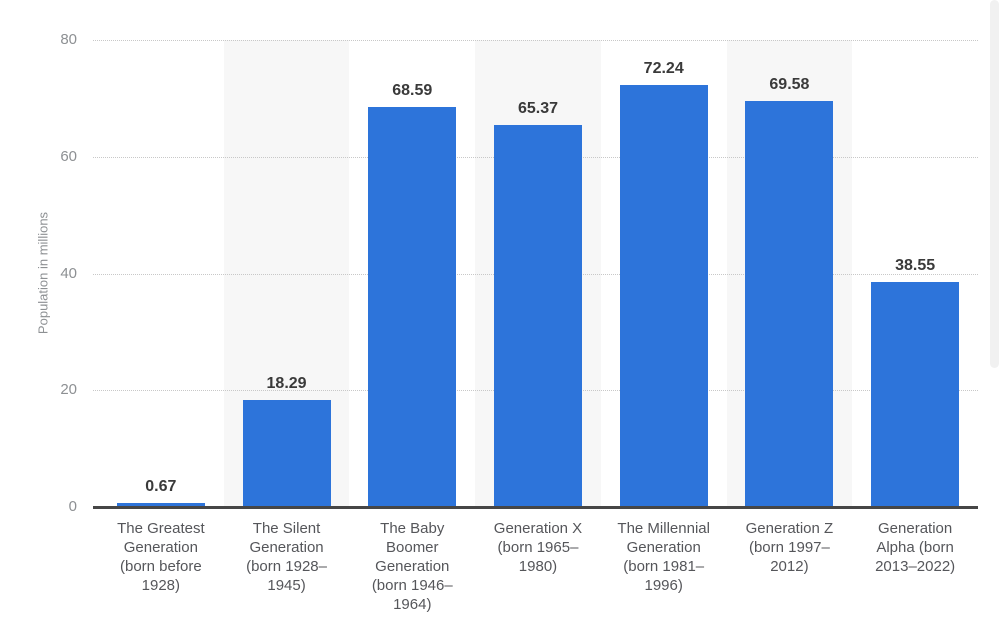 Image resolution: width=1000 pixels, height=634 pixels. I want to click on category-label: Generation Alpha (born 2013–2022), so click(915, 547).